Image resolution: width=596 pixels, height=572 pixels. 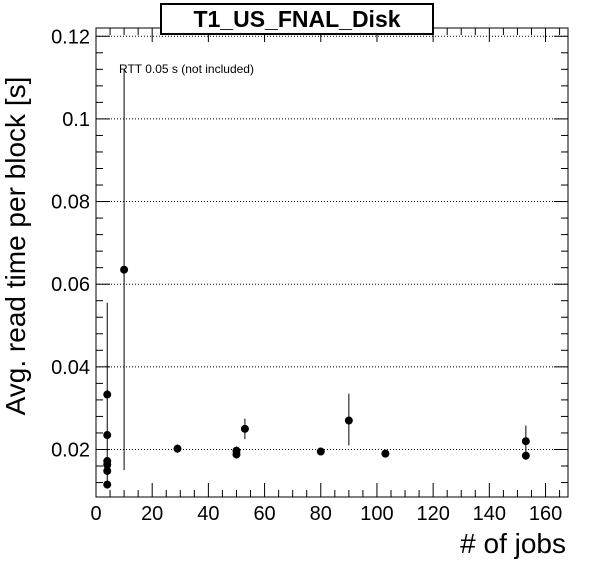 What do you see at coordinates (76, 120) in the screenshot?
I see `y-tick-label: 0.1` at bounding box center [76, 120].